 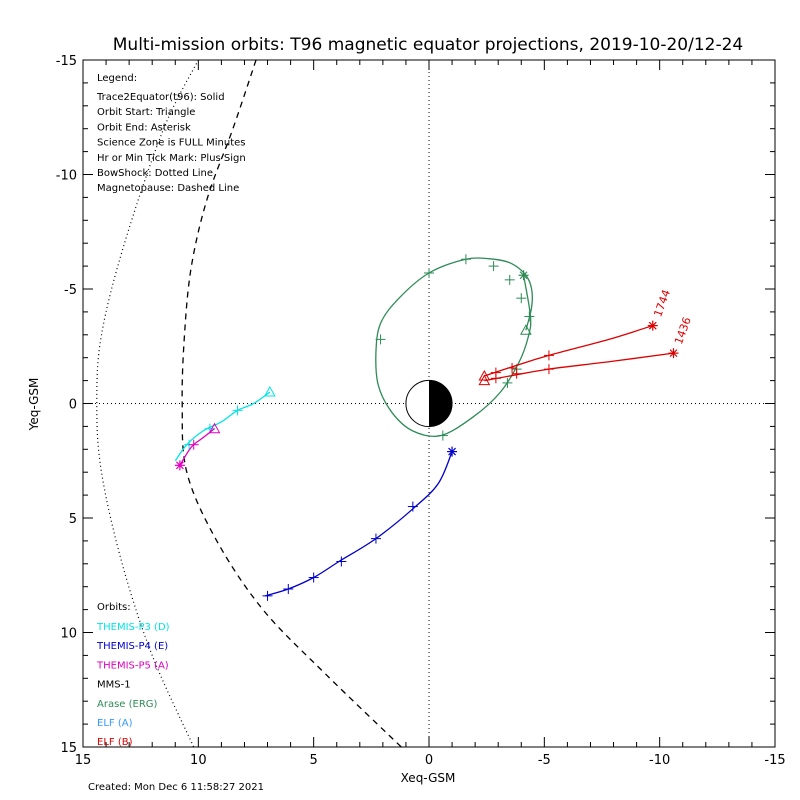 I want to click on legend-line: Hr or Min Tick Mark: Plus Sign, so click(x=171, y=158).